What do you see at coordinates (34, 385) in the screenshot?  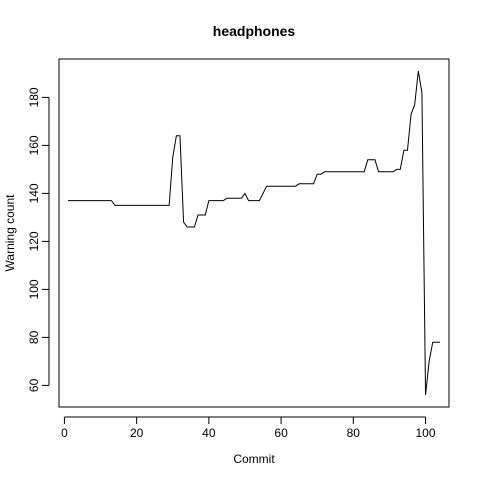 I see `y-tick-label: 60` at bounding box center [34, 385].